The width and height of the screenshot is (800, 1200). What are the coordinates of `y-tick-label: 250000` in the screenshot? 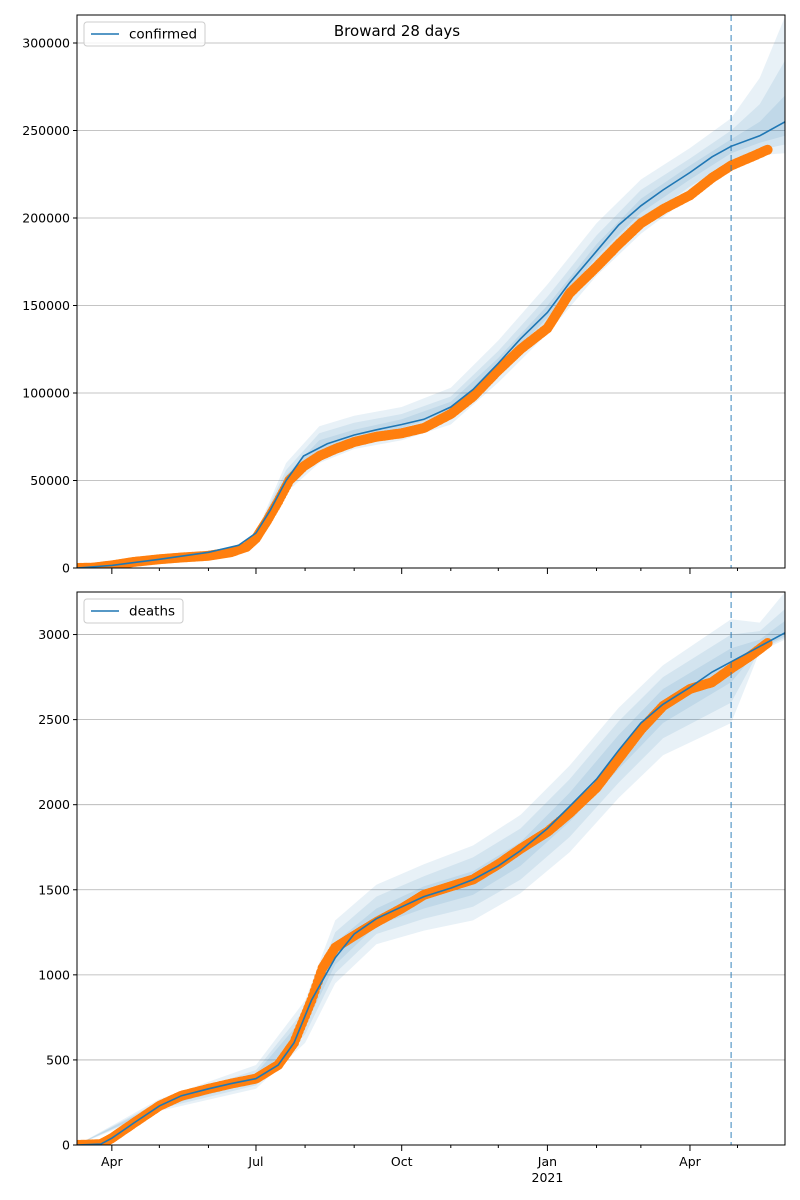 It's located at (46, 130).